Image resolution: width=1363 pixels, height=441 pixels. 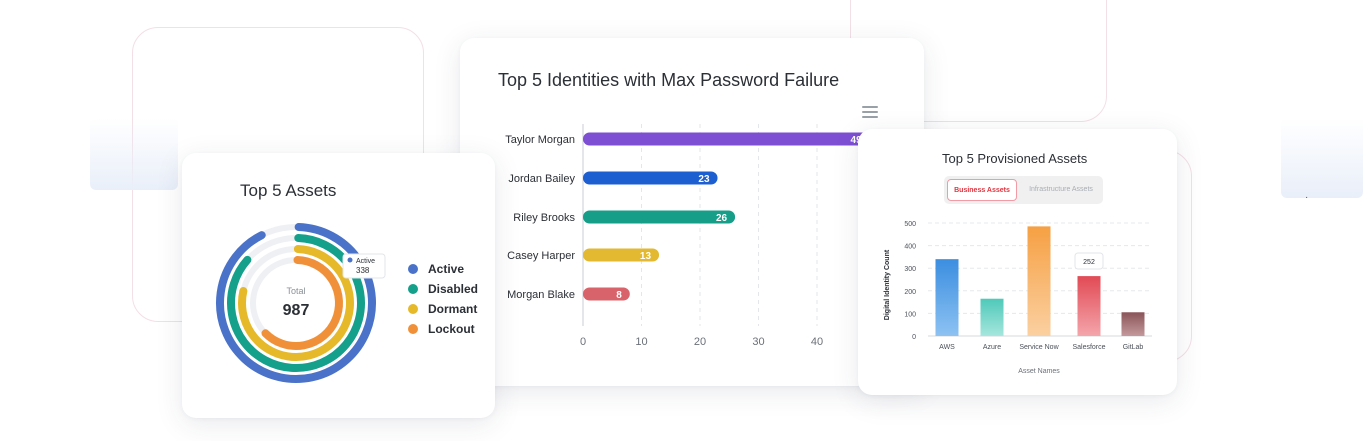 I want to click on bar-morgan-blake, so click(x=606, y=294).